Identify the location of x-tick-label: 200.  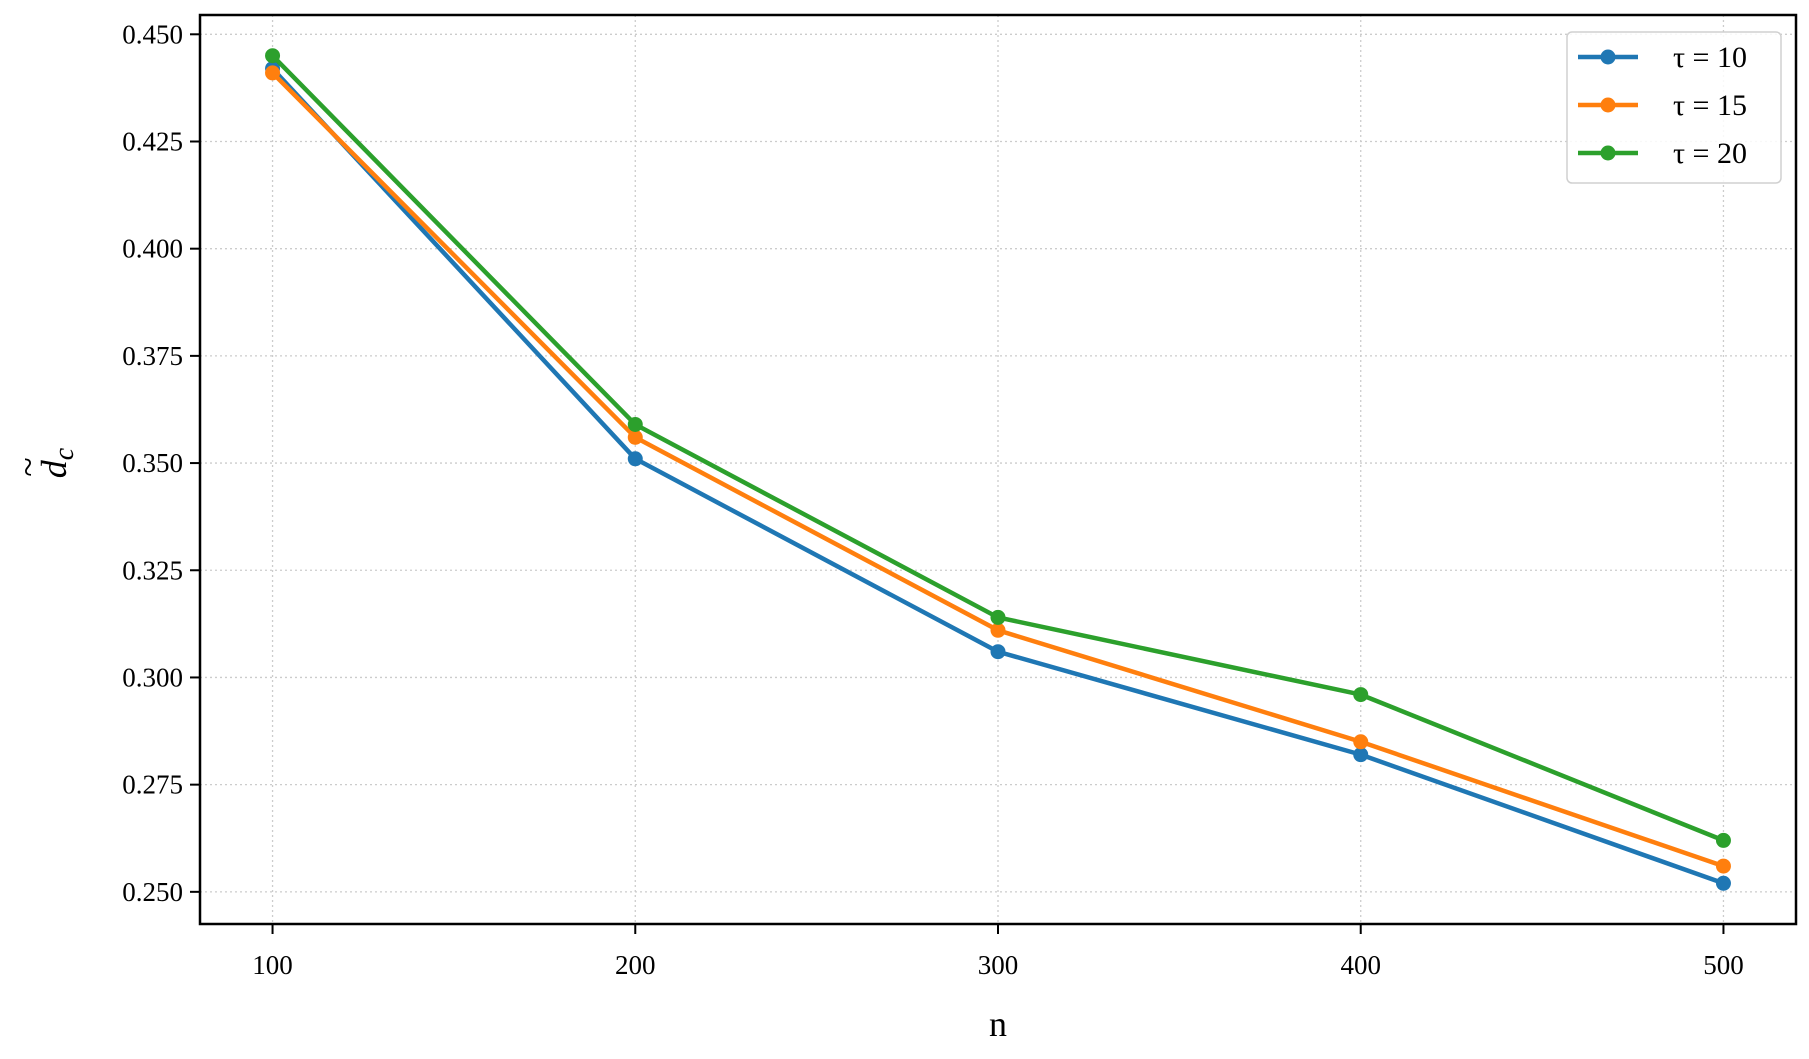
(635, 965).